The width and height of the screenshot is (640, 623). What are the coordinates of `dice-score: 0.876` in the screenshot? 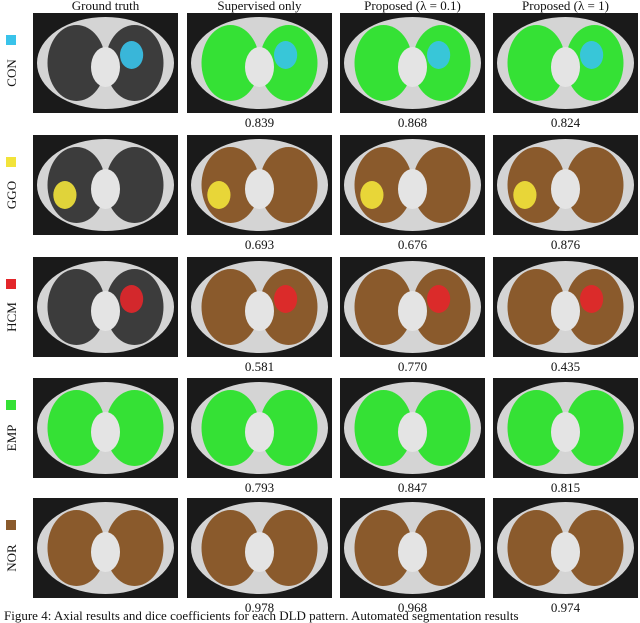 It's located at (566, 244).